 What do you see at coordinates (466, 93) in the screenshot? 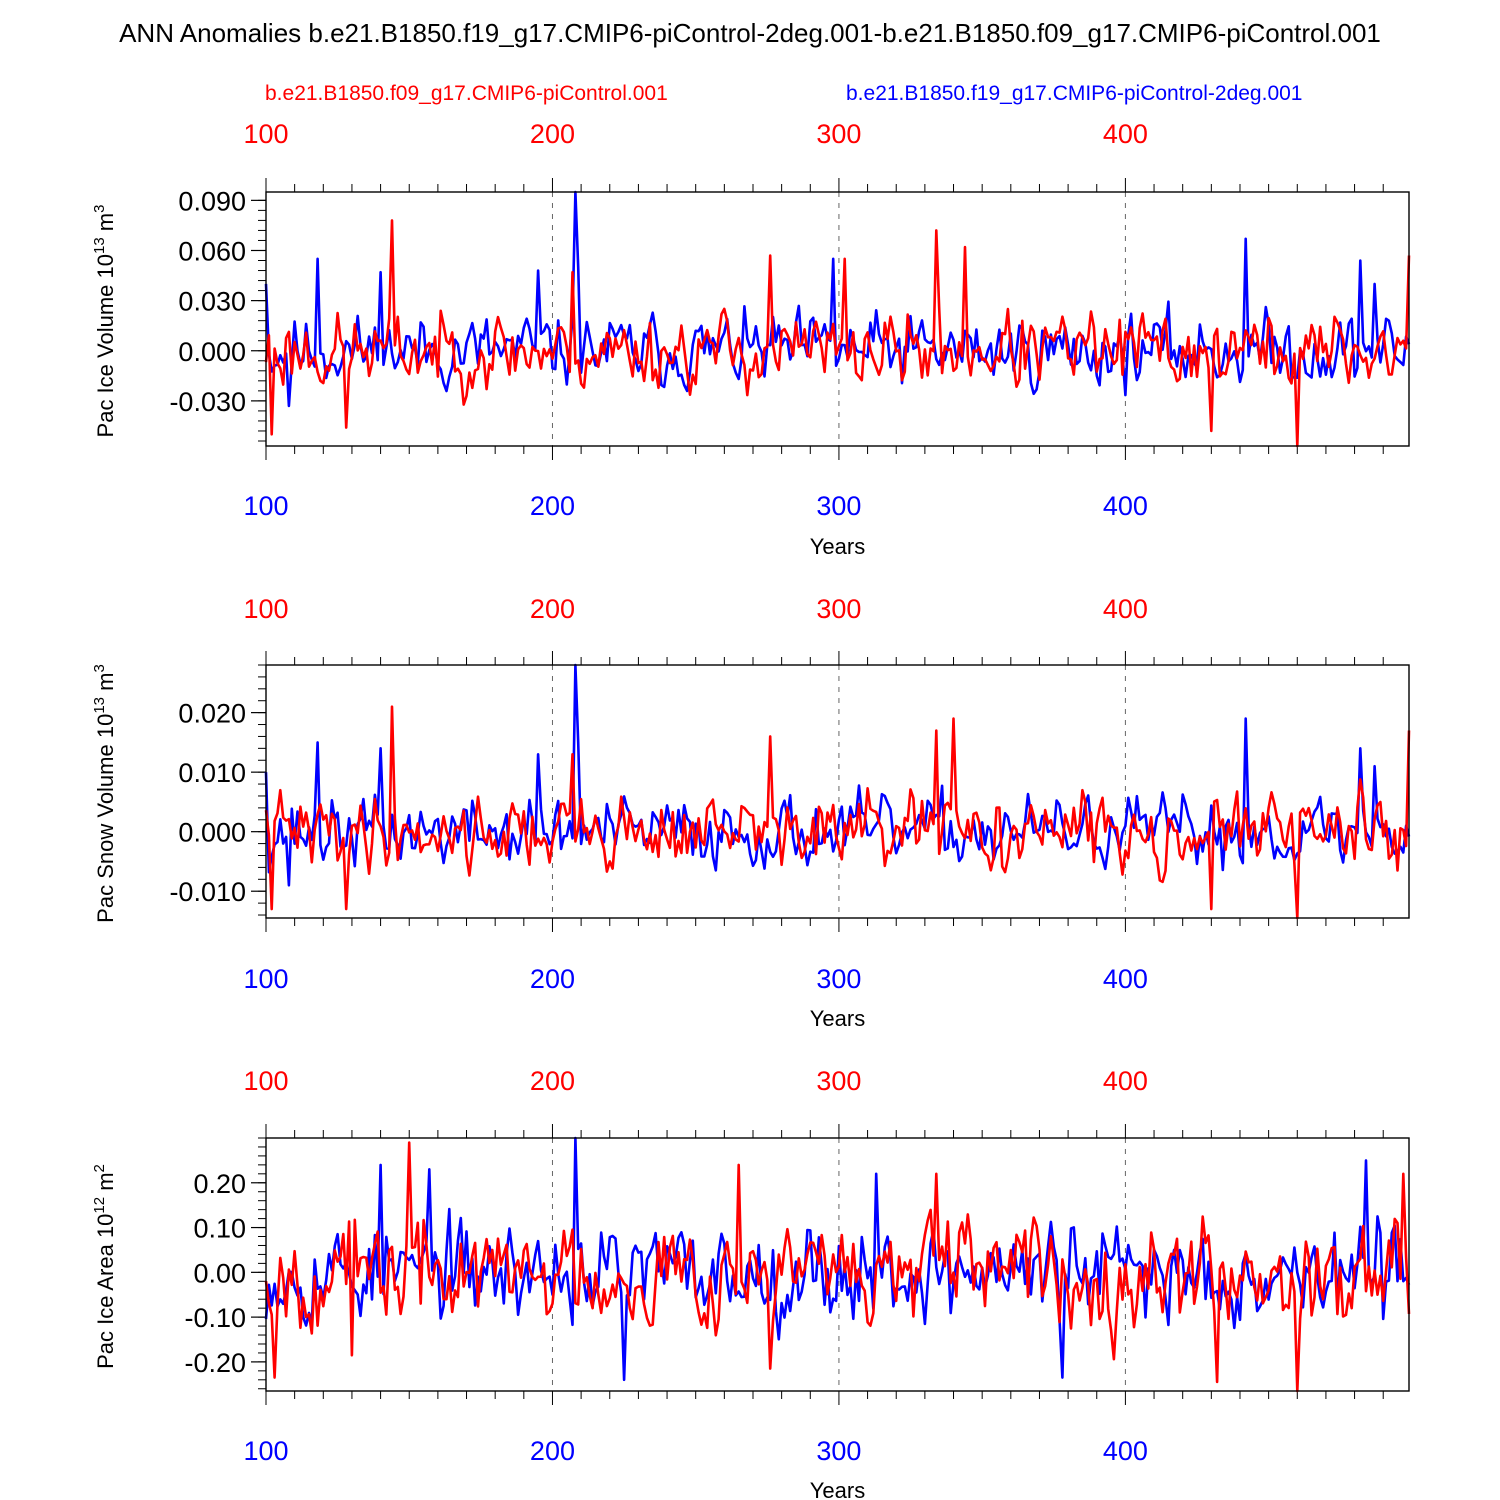
I see `legend-red-run: b.e21.B1850.f09_g17.CMIP6-piControl.001` at bounding box center [466, 93].